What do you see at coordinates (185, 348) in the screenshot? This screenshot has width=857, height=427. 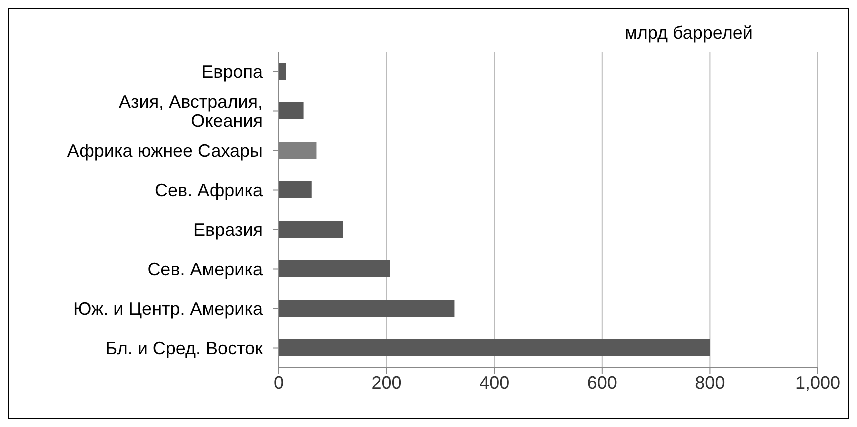 I see `y-tick-label: Бл. и Сред. Восток` at bounding box center [185, 348].